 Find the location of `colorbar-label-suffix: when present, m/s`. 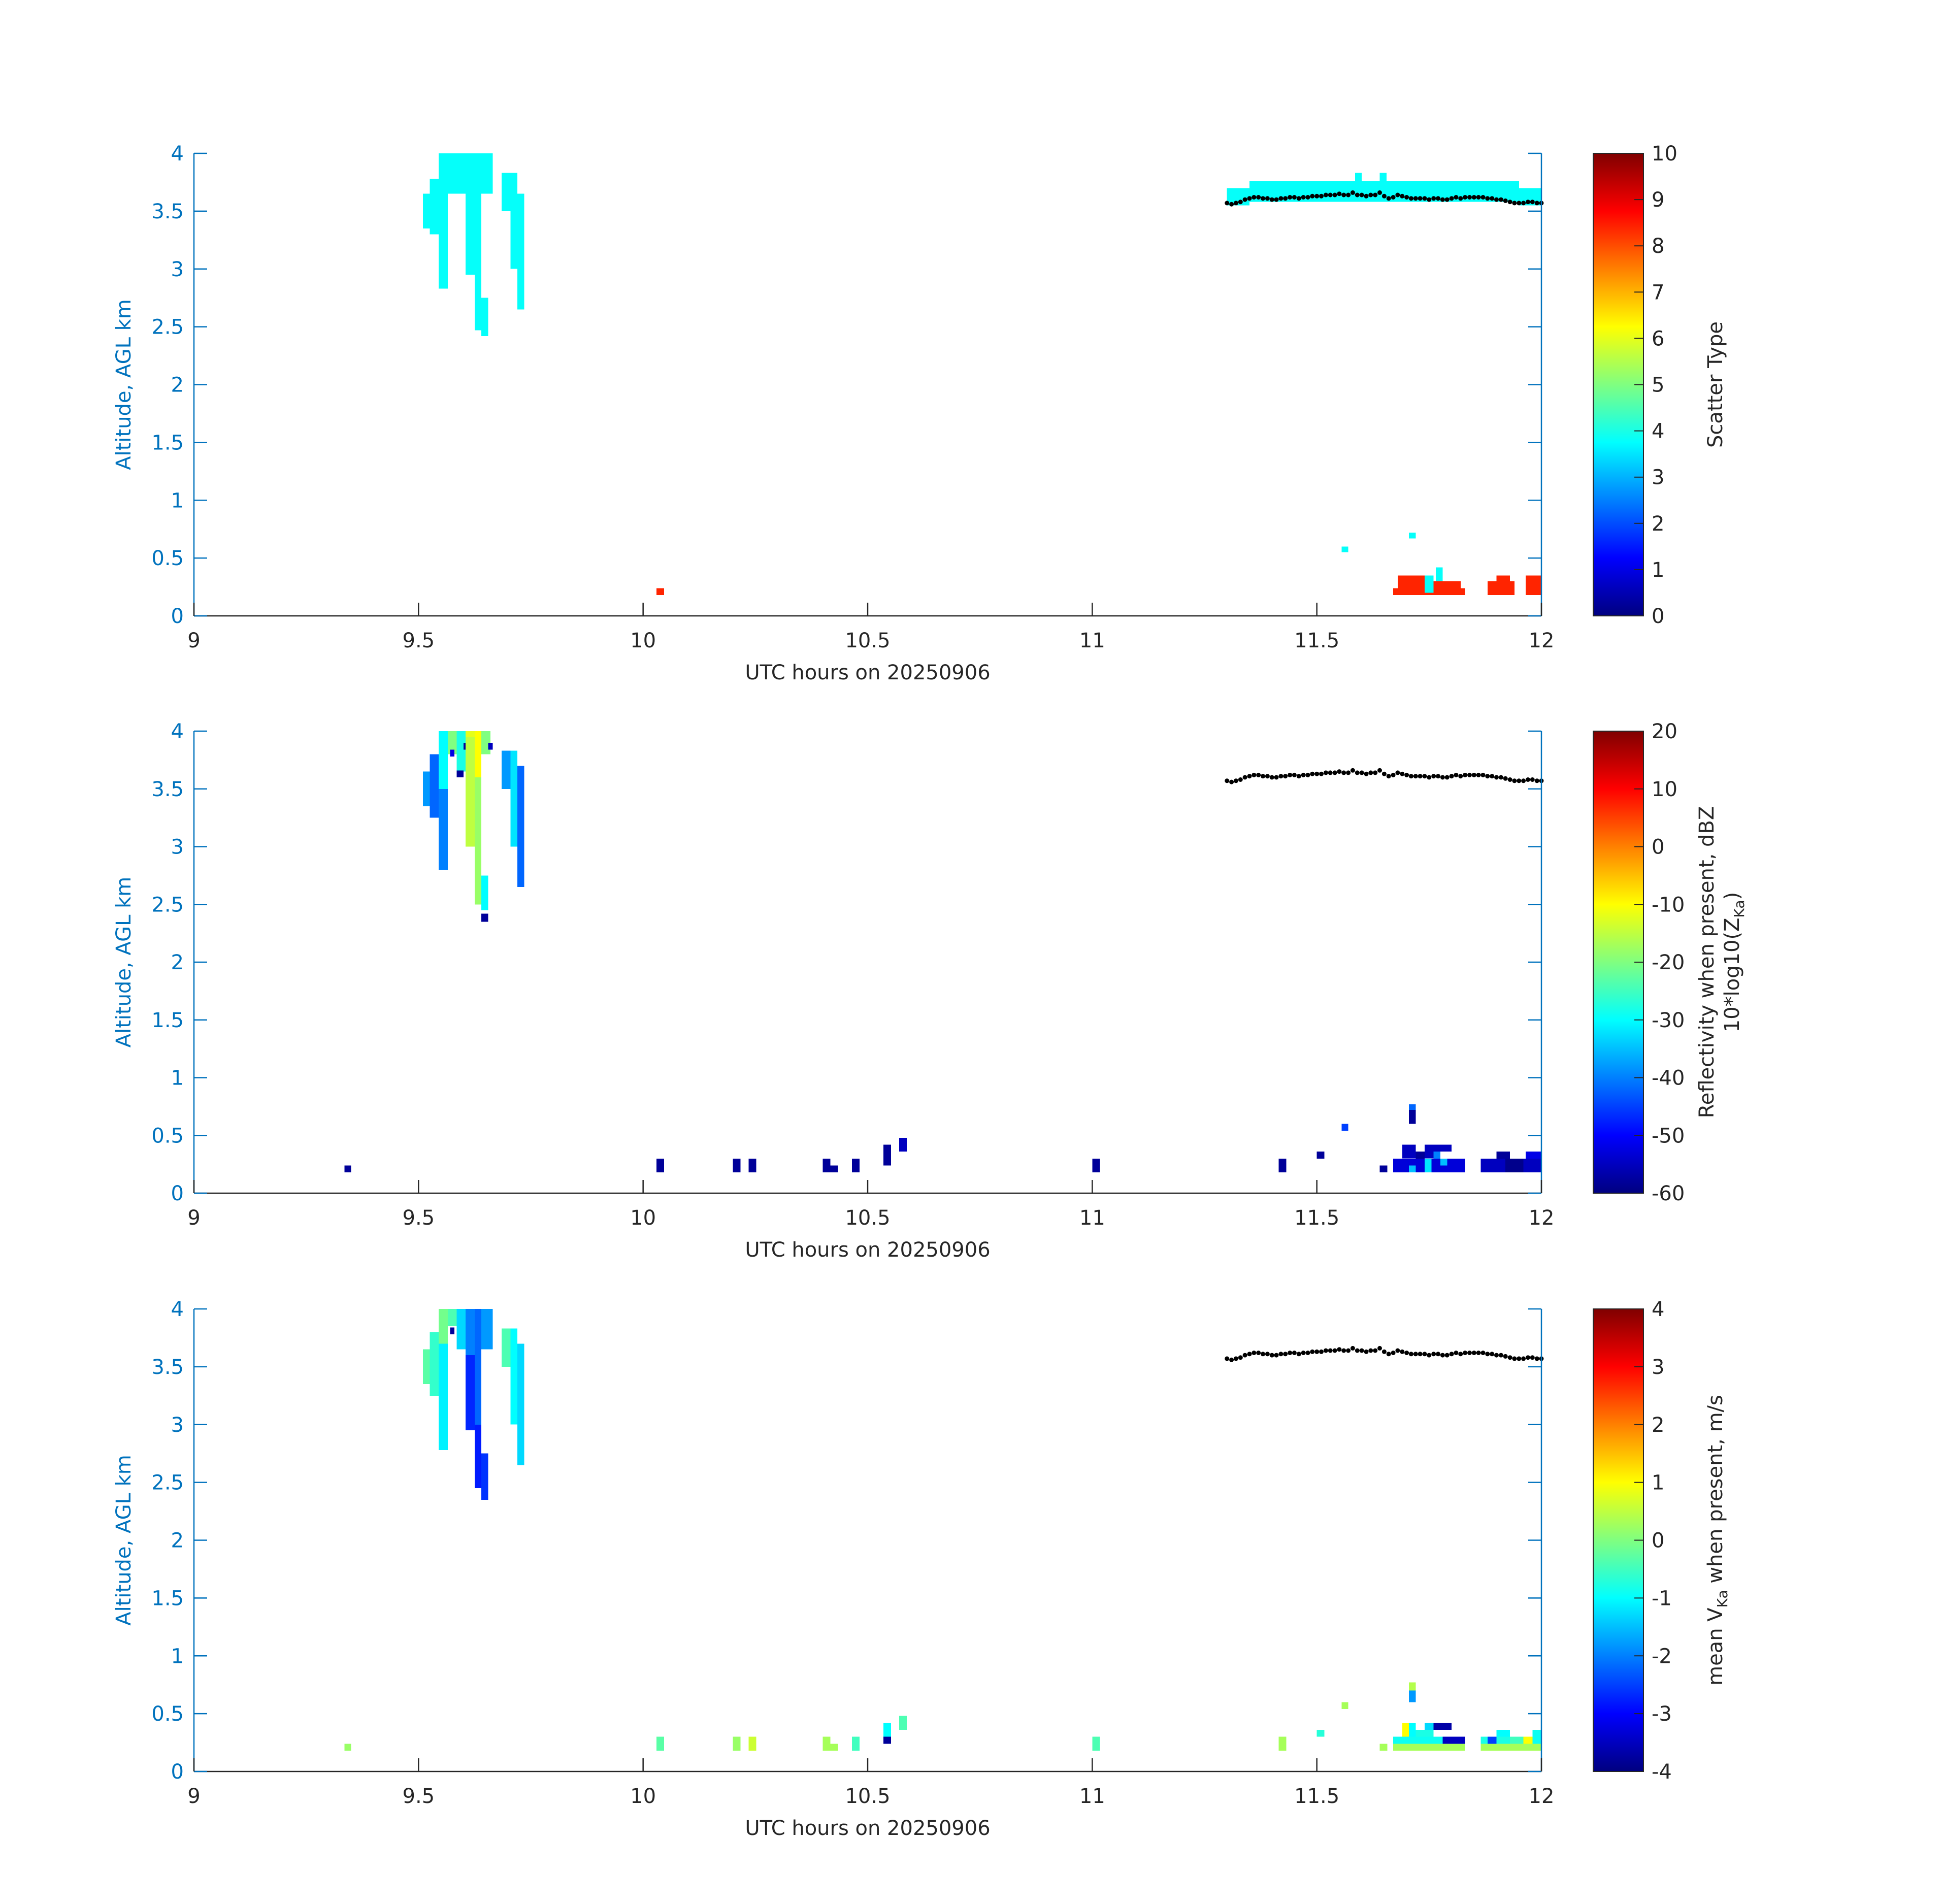

colorbar-label-suffix: when present, m/s is located at coordinates (1715, 1493).